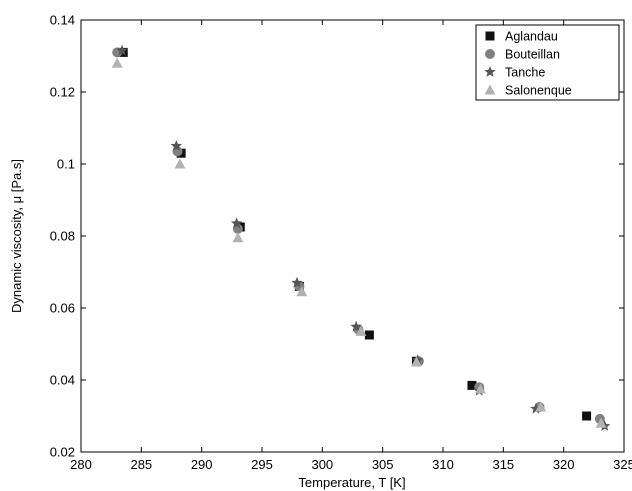 Image resolution: width=632 pixels, height=491 pixels. What do you see at coordinates (525, 73) in the screenshot?
I see `legend-label-tanche: Tanche` at bounding box center [525, 73].